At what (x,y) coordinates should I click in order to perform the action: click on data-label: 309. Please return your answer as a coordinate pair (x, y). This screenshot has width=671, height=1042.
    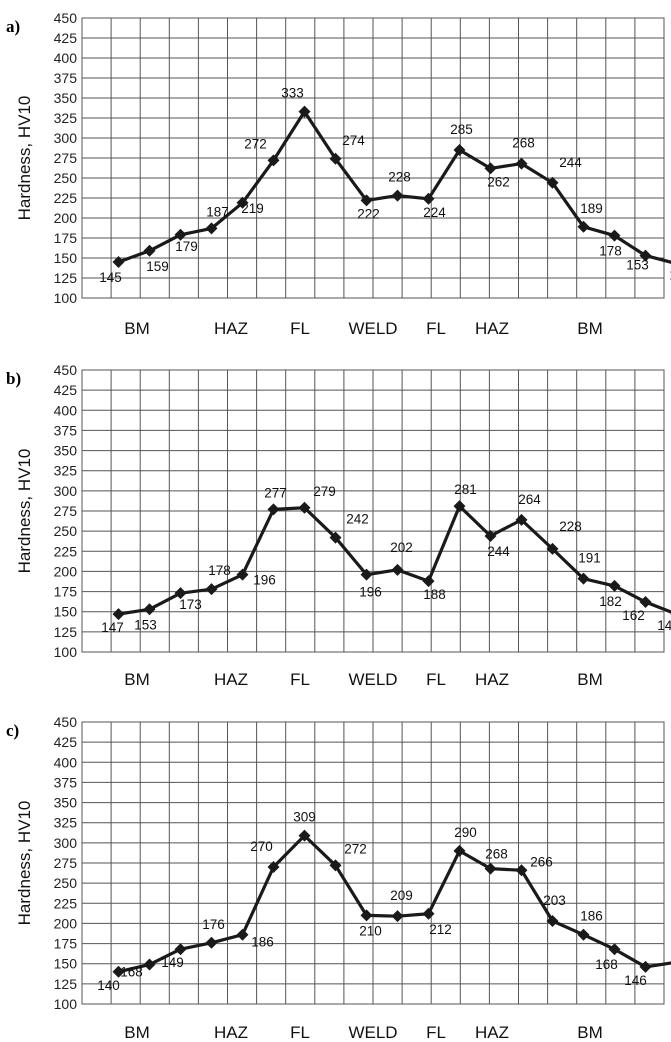
    Looking at the image, I should click on (304, 817).